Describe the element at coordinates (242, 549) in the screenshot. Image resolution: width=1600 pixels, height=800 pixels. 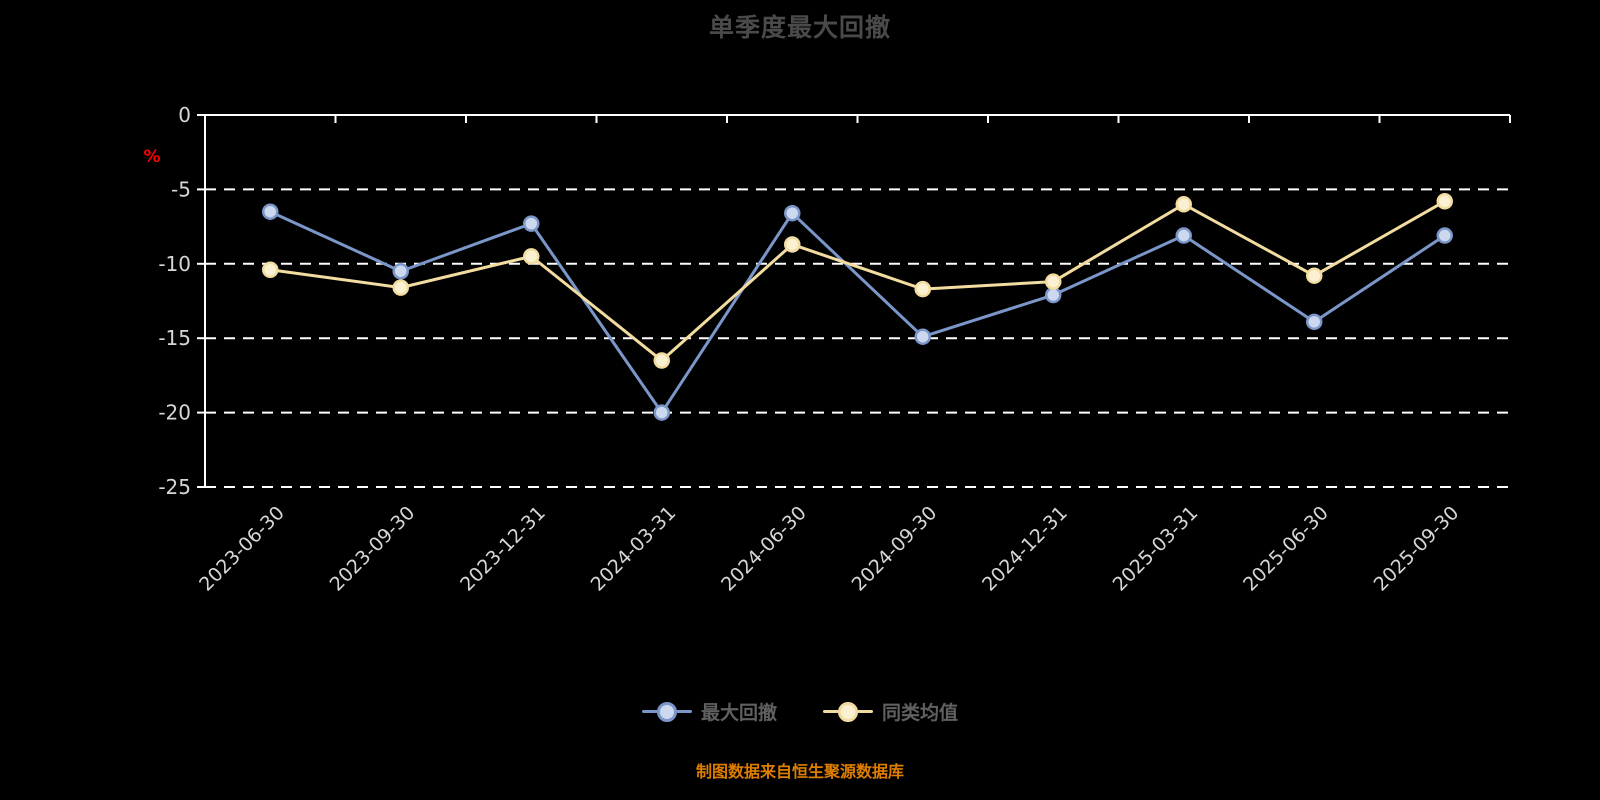
I see `x-tick-label: 2023-06-30` at that location.